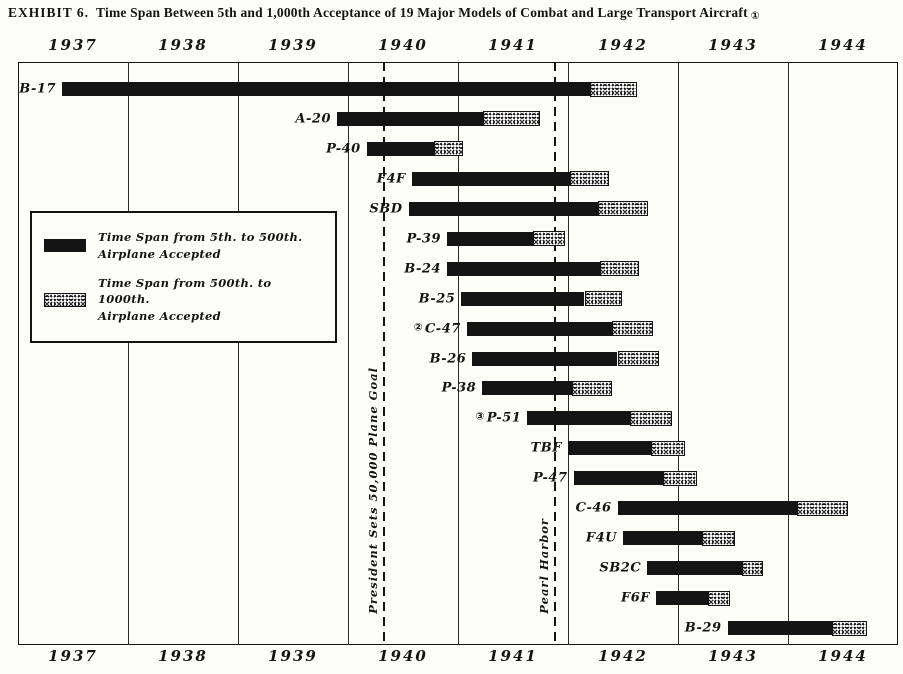 The height and width of the screenshot is (674, 903). Describe the element at coordinates (159, 253) in the screenshot. I see `legend-solid-line2: Airplane Accepted` at that location.